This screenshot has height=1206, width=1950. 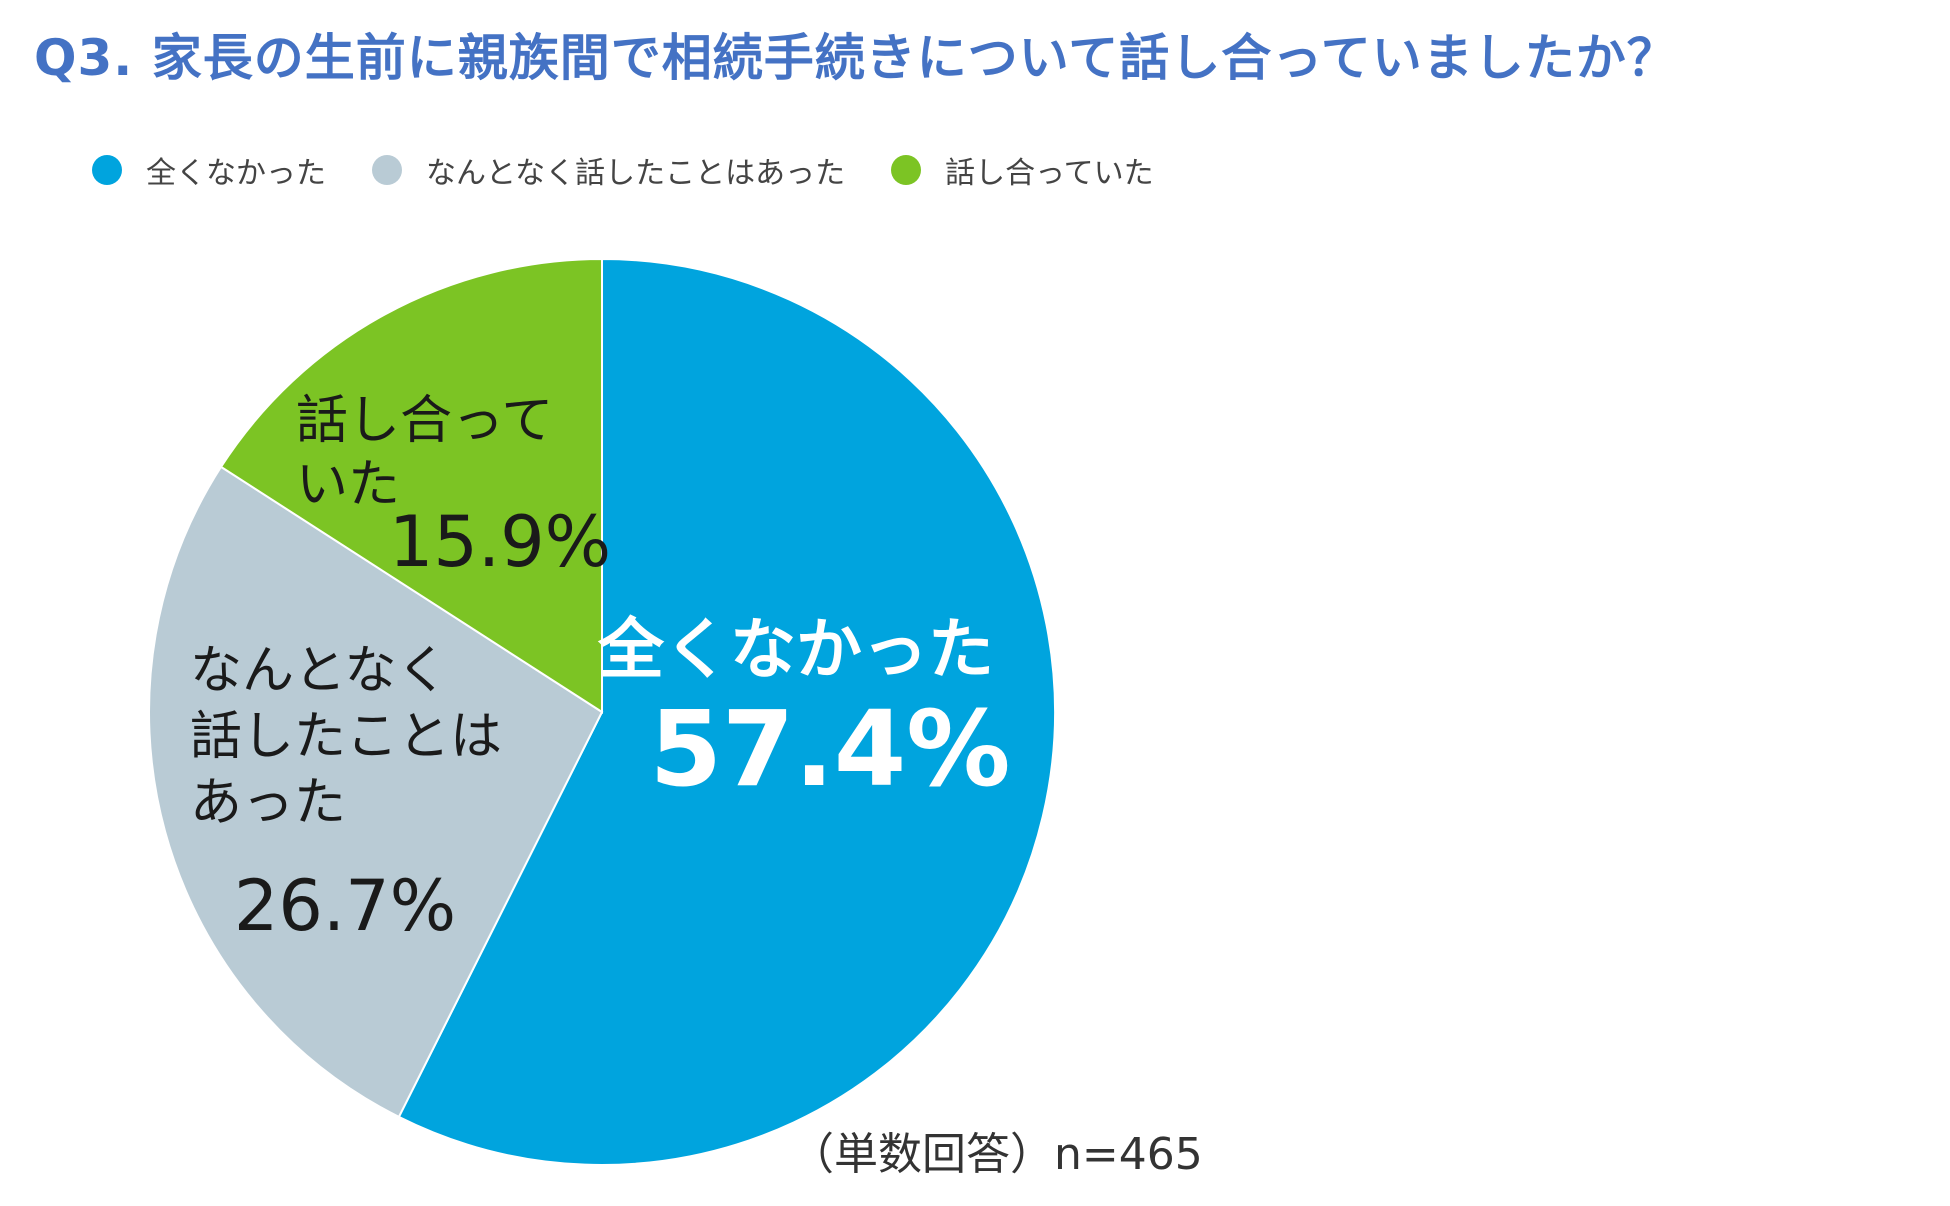 I want to click on slice-label-somewhat-line-3: あった, so click(x=268, y=803).